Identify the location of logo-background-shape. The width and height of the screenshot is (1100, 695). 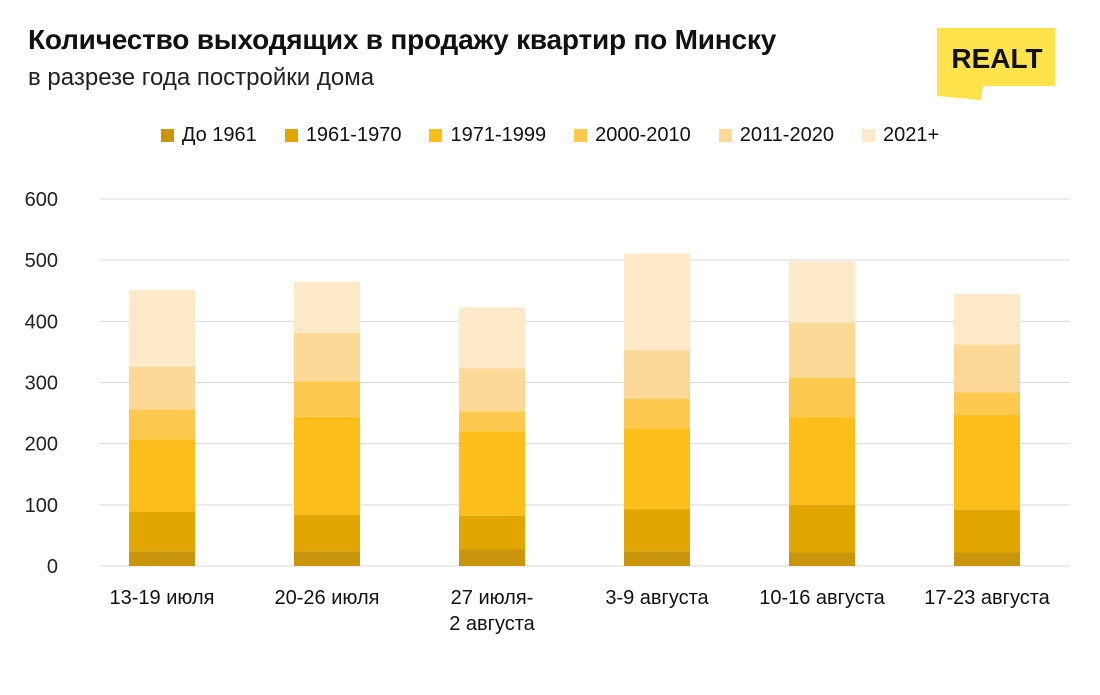
(996, 64).